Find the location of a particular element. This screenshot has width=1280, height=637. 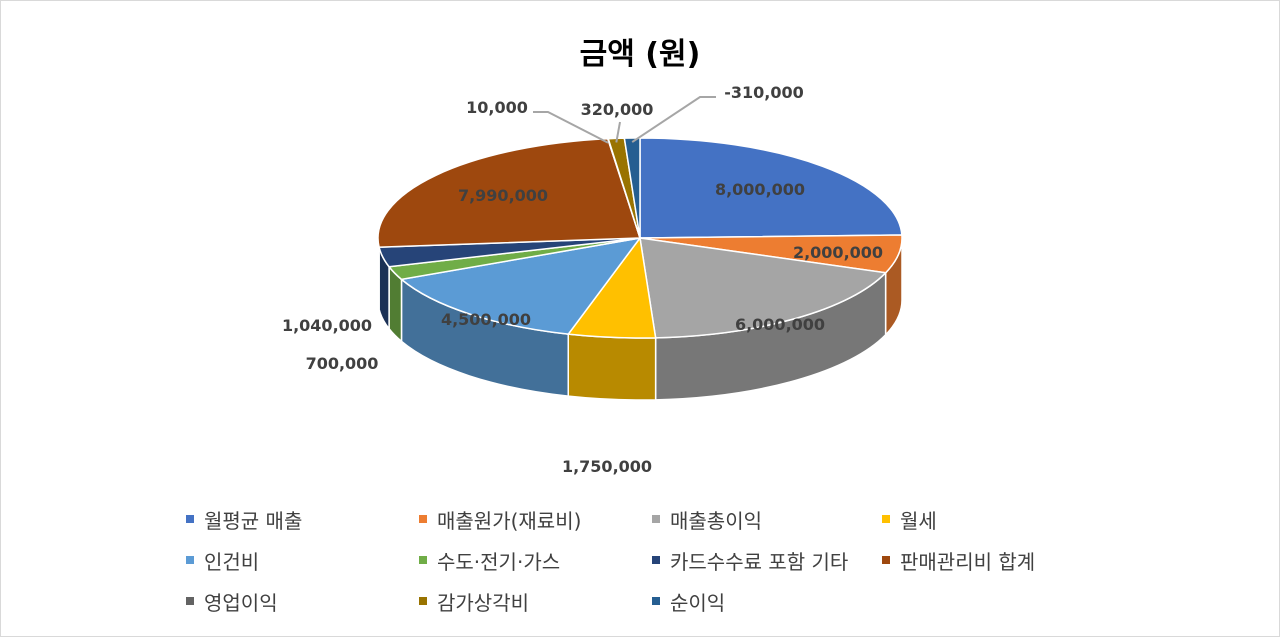

legend-item-11: 순이익 is located at coordinates (688, 601).